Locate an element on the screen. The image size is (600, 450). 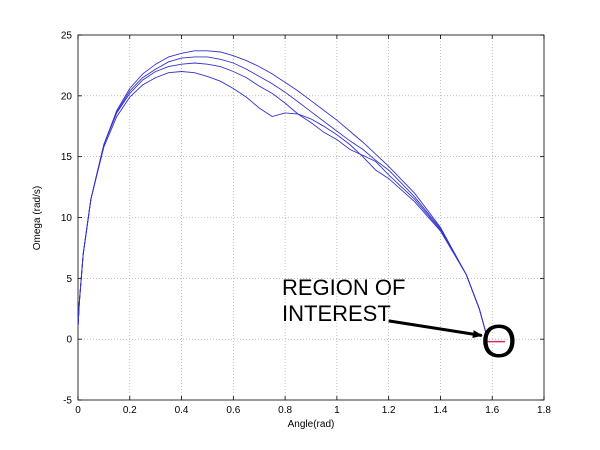
x-tick-label: 0.4 is located at coordinates (182, 410).